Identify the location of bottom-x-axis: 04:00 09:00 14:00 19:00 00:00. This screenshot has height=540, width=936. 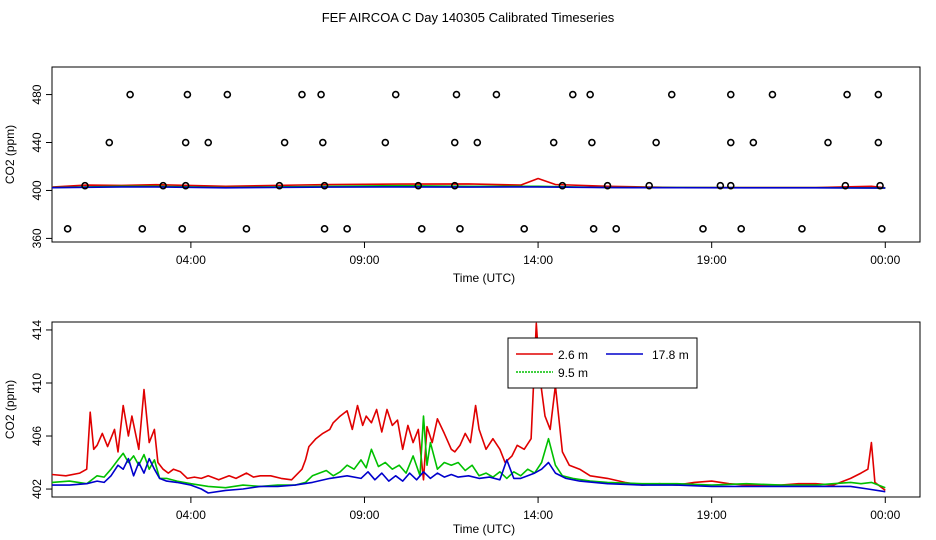
(538, 509).